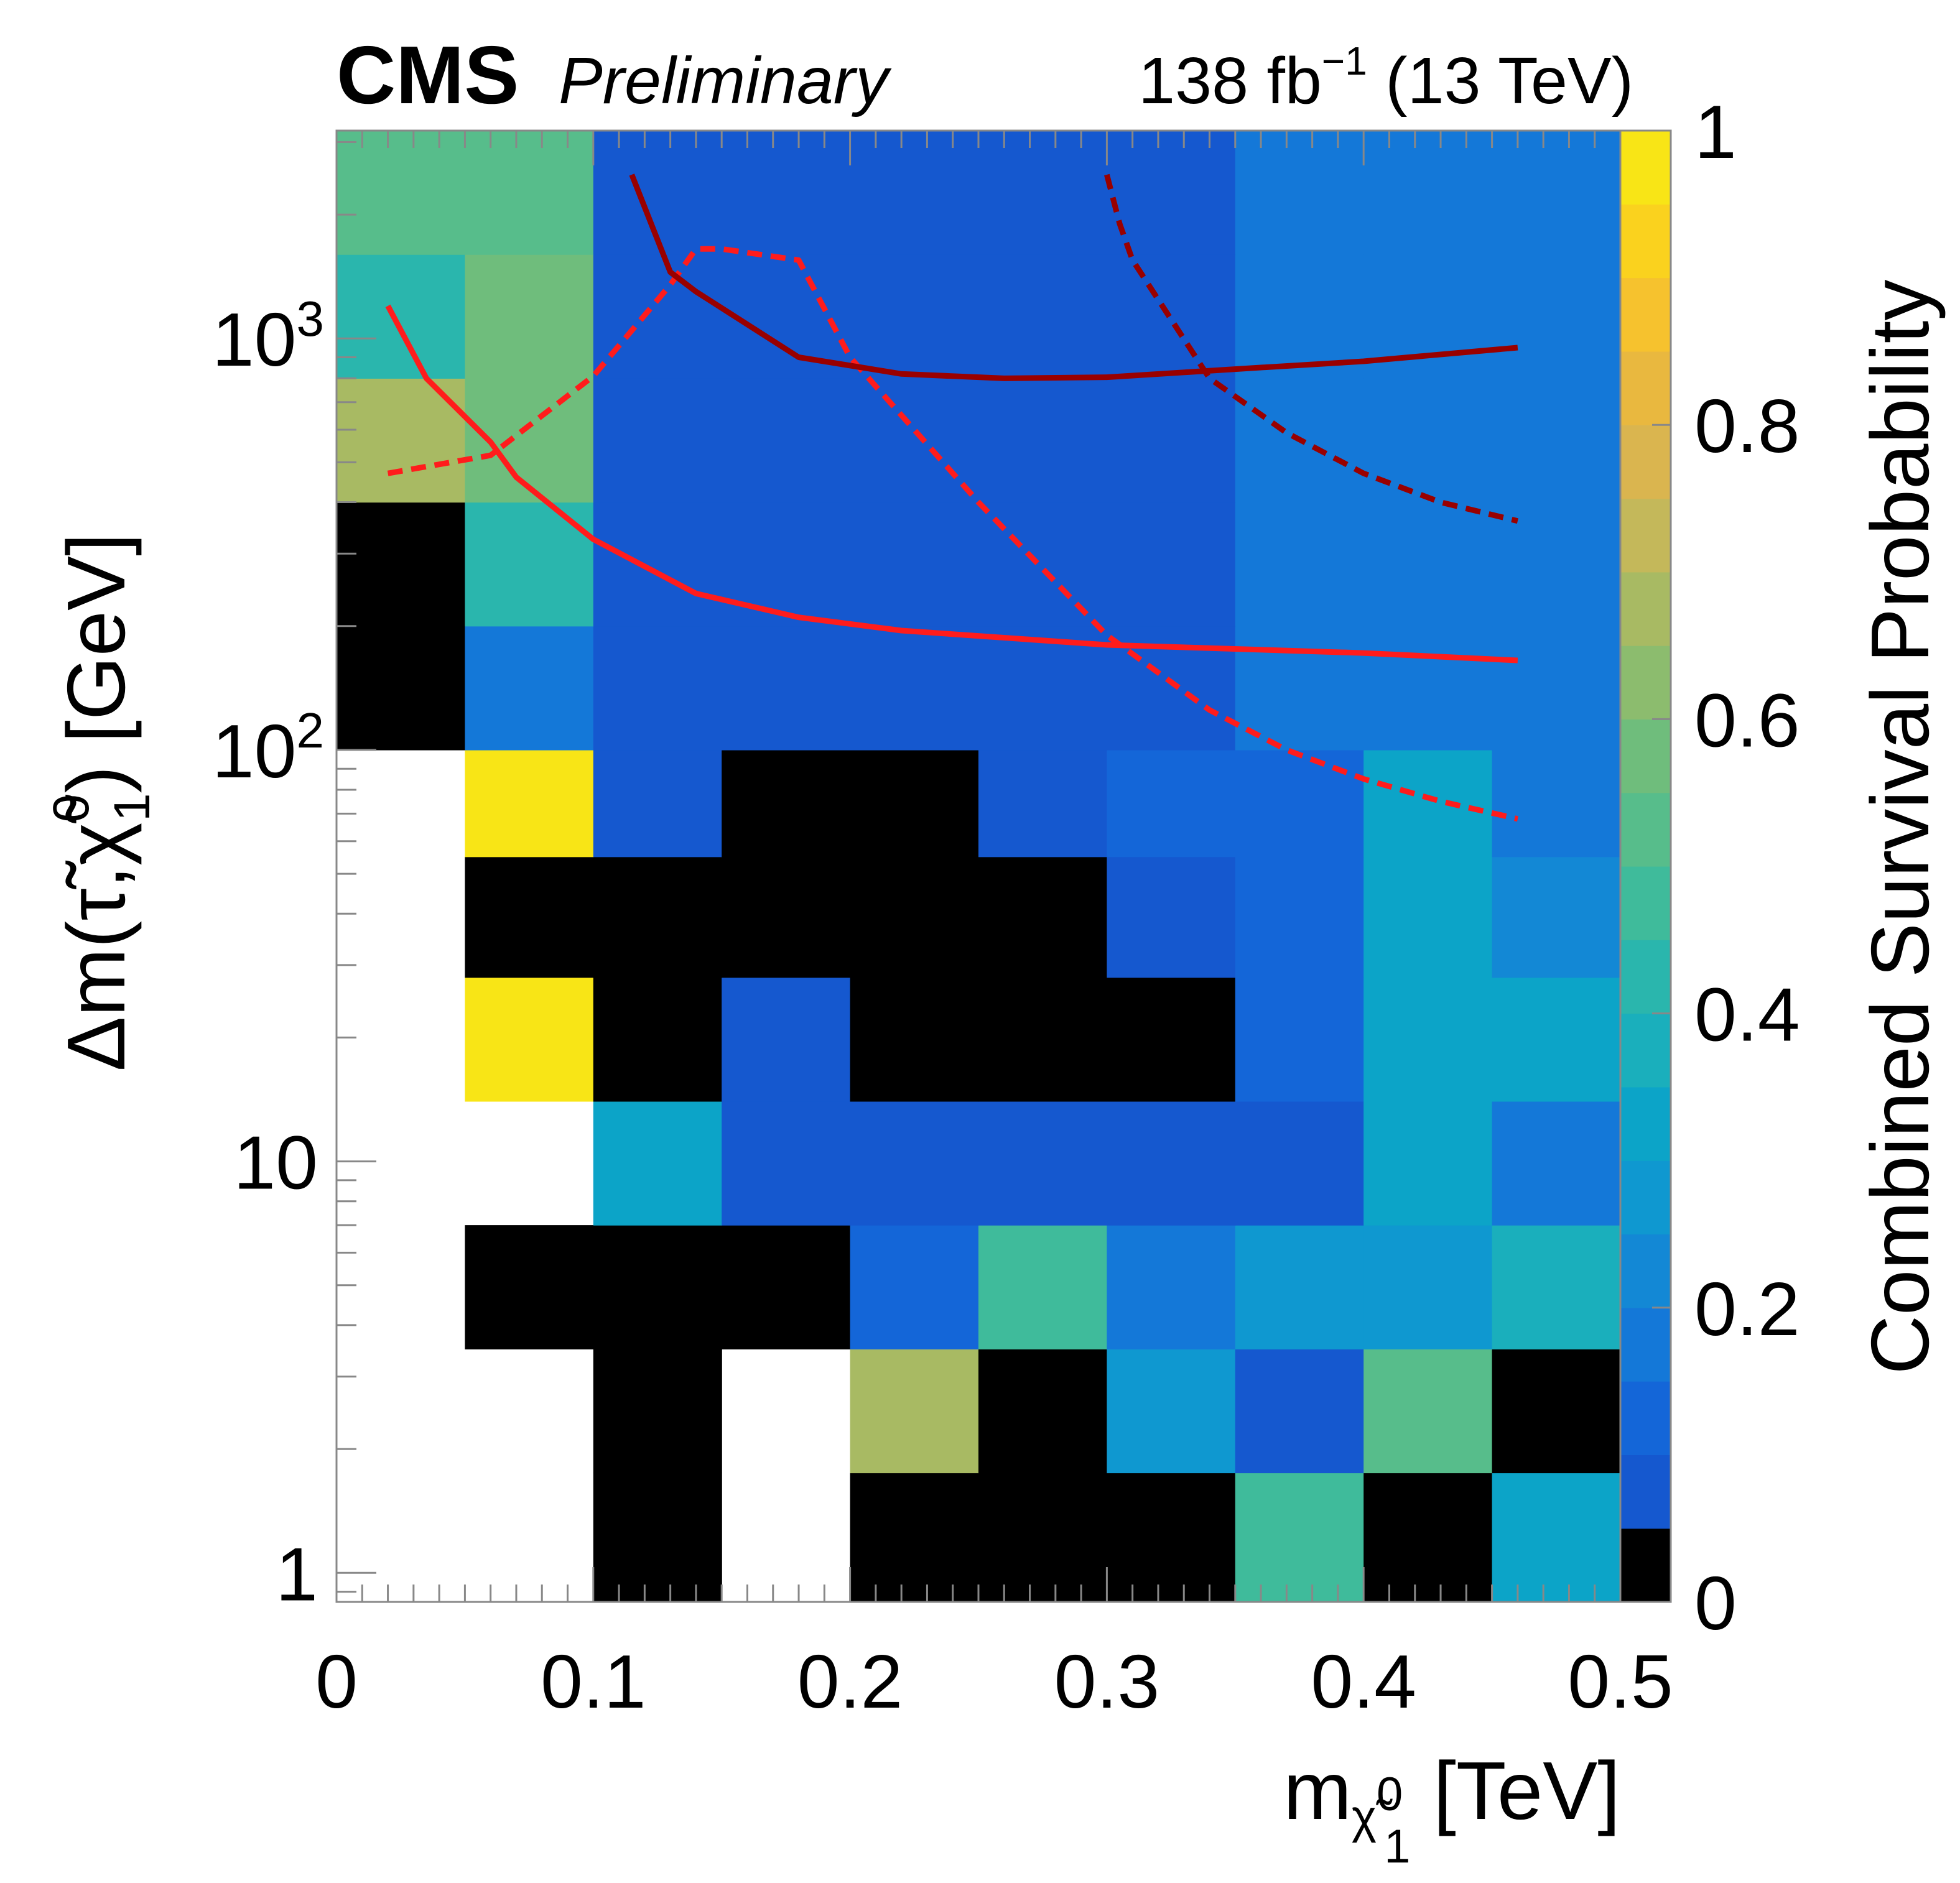 The width and height of the screenshot is (1960, 1883). Describe the element at coordinates (850, 1681) in the screenshot. I see `x-tick-label: 0.2` at that location.